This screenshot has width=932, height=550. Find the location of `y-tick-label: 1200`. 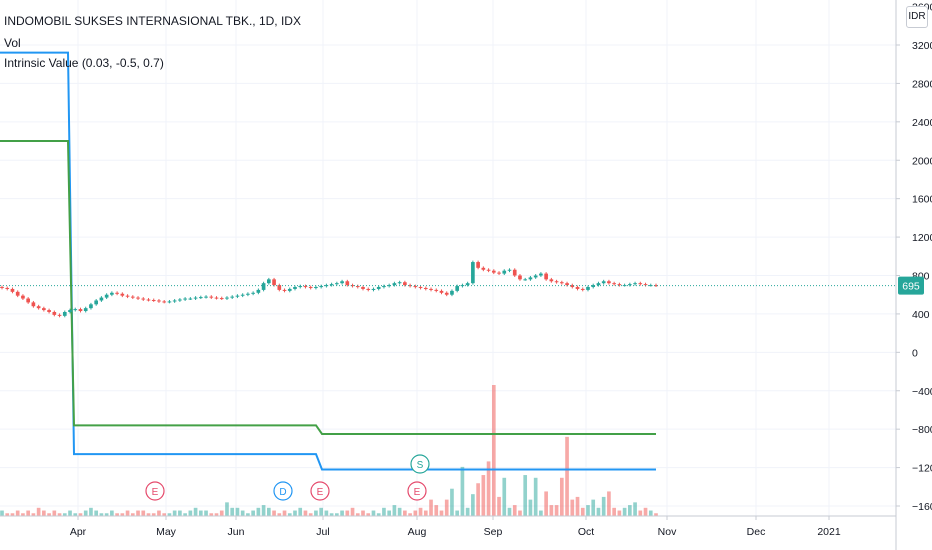

y-tick-label: 1200 is located at coordinates (922, 238).